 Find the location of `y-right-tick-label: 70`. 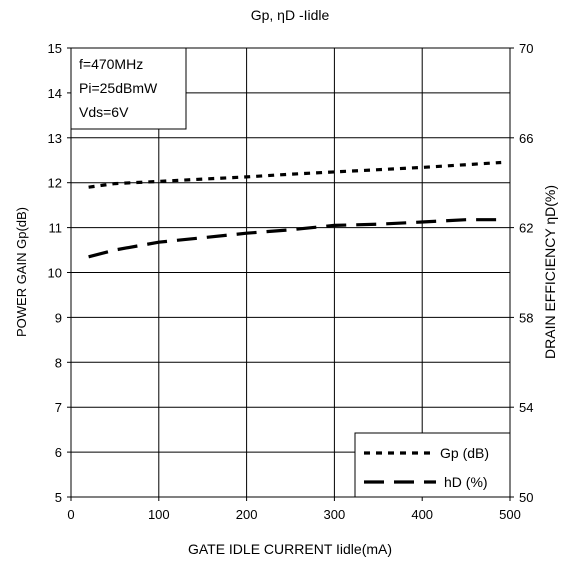

y-right-tick-label: 70 is located at coordinates (526, 48).